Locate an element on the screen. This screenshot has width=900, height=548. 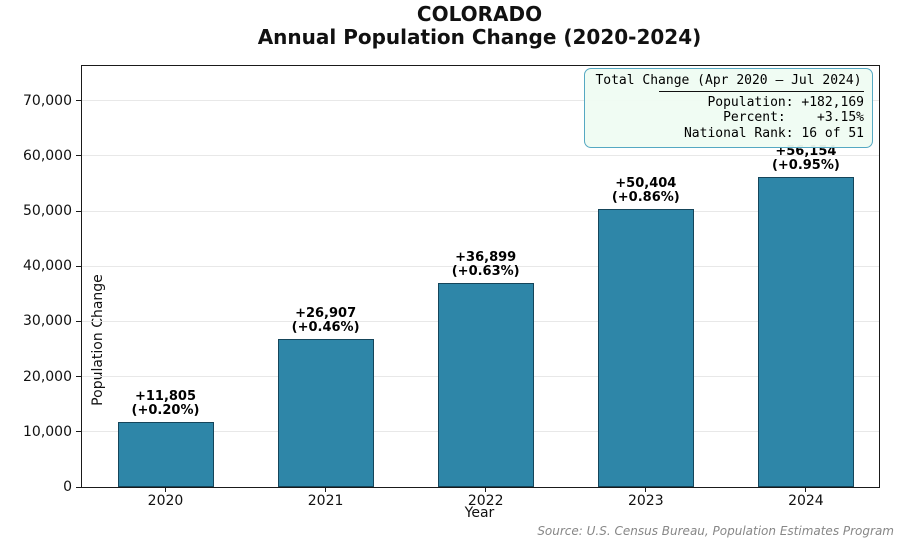
y-tick-label: 0 is located at coordinates (67, 487).